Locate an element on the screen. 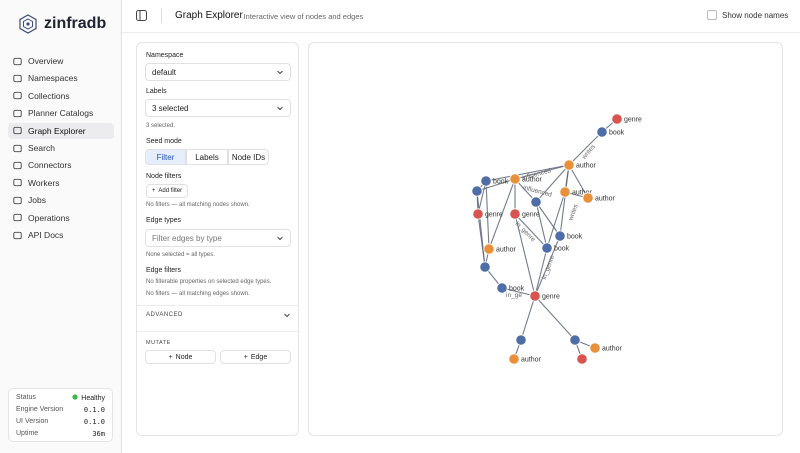  button-label: Add filter is located at coordinates (170, 191).